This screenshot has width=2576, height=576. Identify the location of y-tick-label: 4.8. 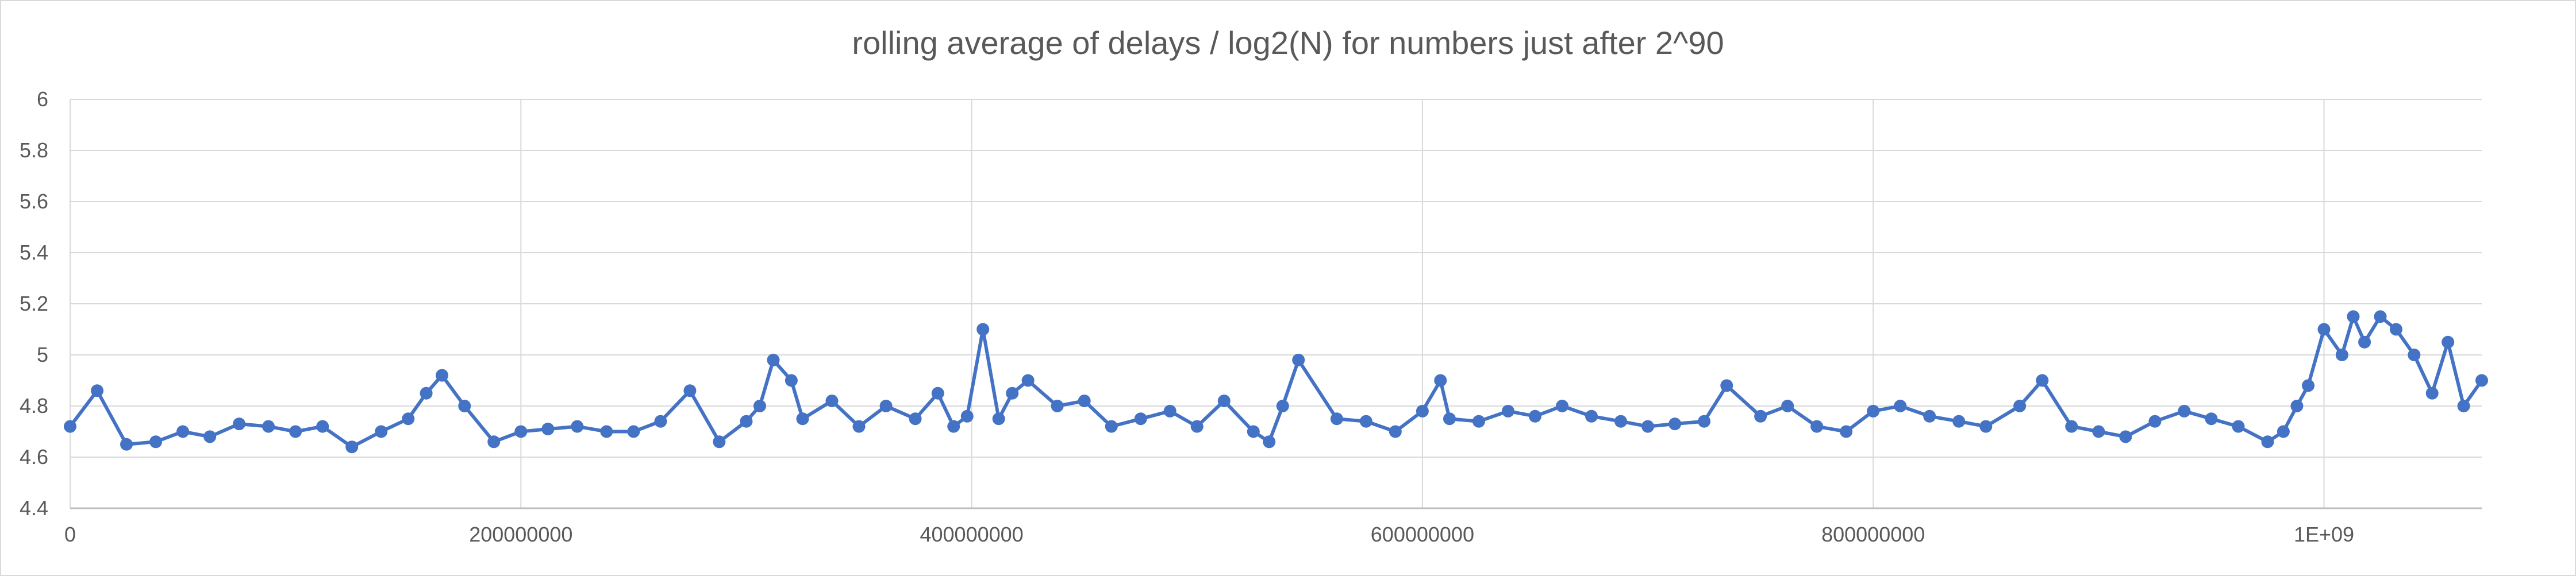
(34, 405).